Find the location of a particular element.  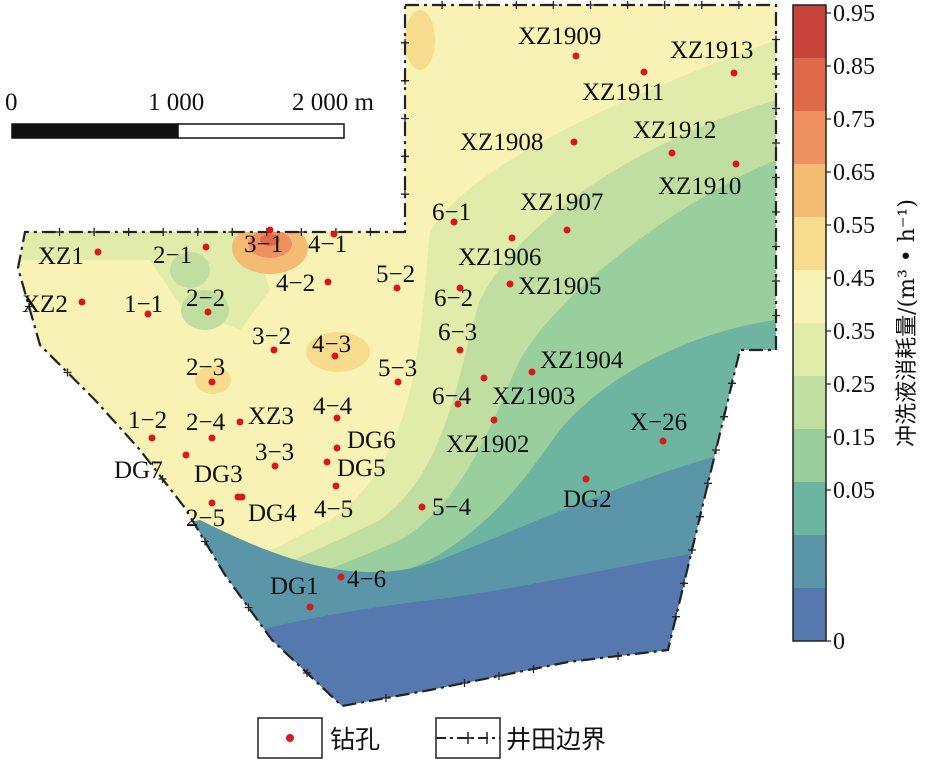

borehole-1-1: 1−1 is located at coordinates (143, 304).